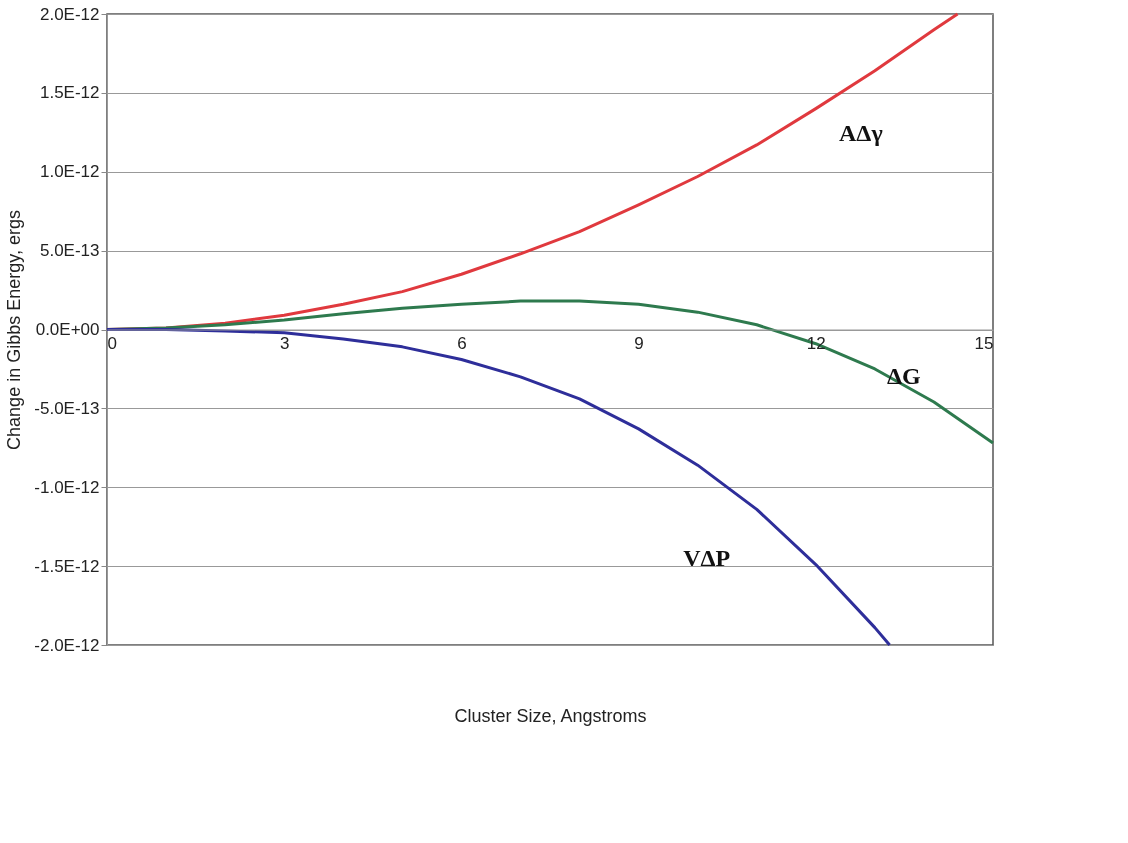  What do you see at coordinates (14, 330) in the screenshot?
I see `y-axis-title: Change in Gibbs Energy, ergs` at bounding box center [14, 330].